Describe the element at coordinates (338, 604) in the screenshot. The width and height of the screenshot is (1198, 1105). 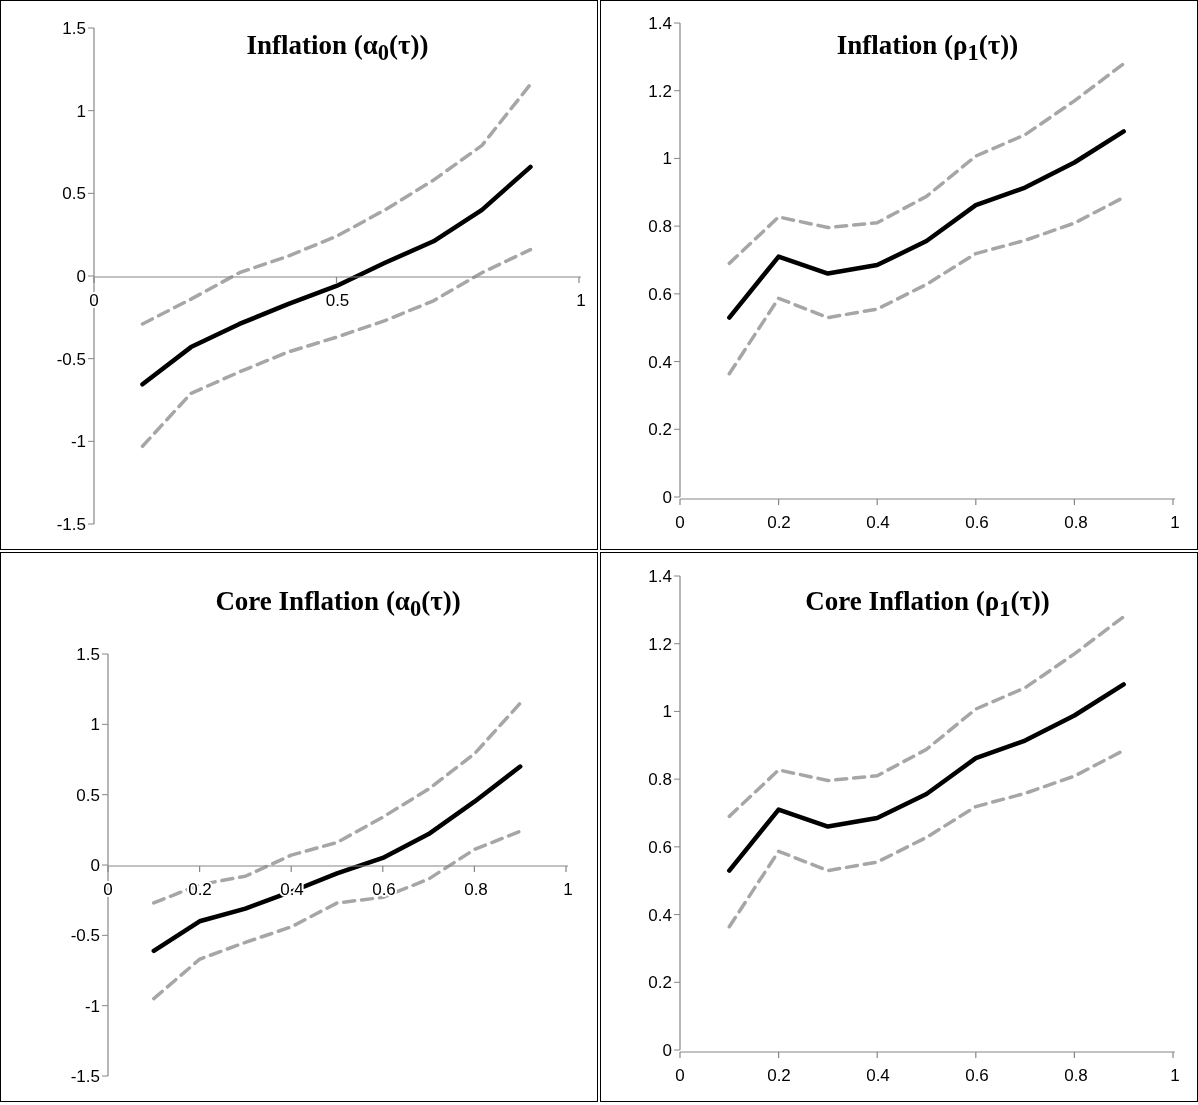
I see `chart-title: Core Inflation (α$_{0}$(τ))` at that location.